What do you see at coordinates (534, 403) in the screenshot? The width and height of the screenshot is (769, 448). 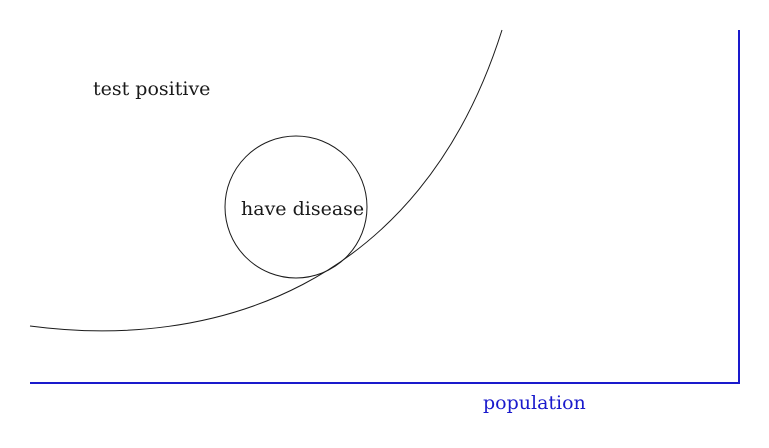 I see `population-label: population` at bounding box center [534, 403].